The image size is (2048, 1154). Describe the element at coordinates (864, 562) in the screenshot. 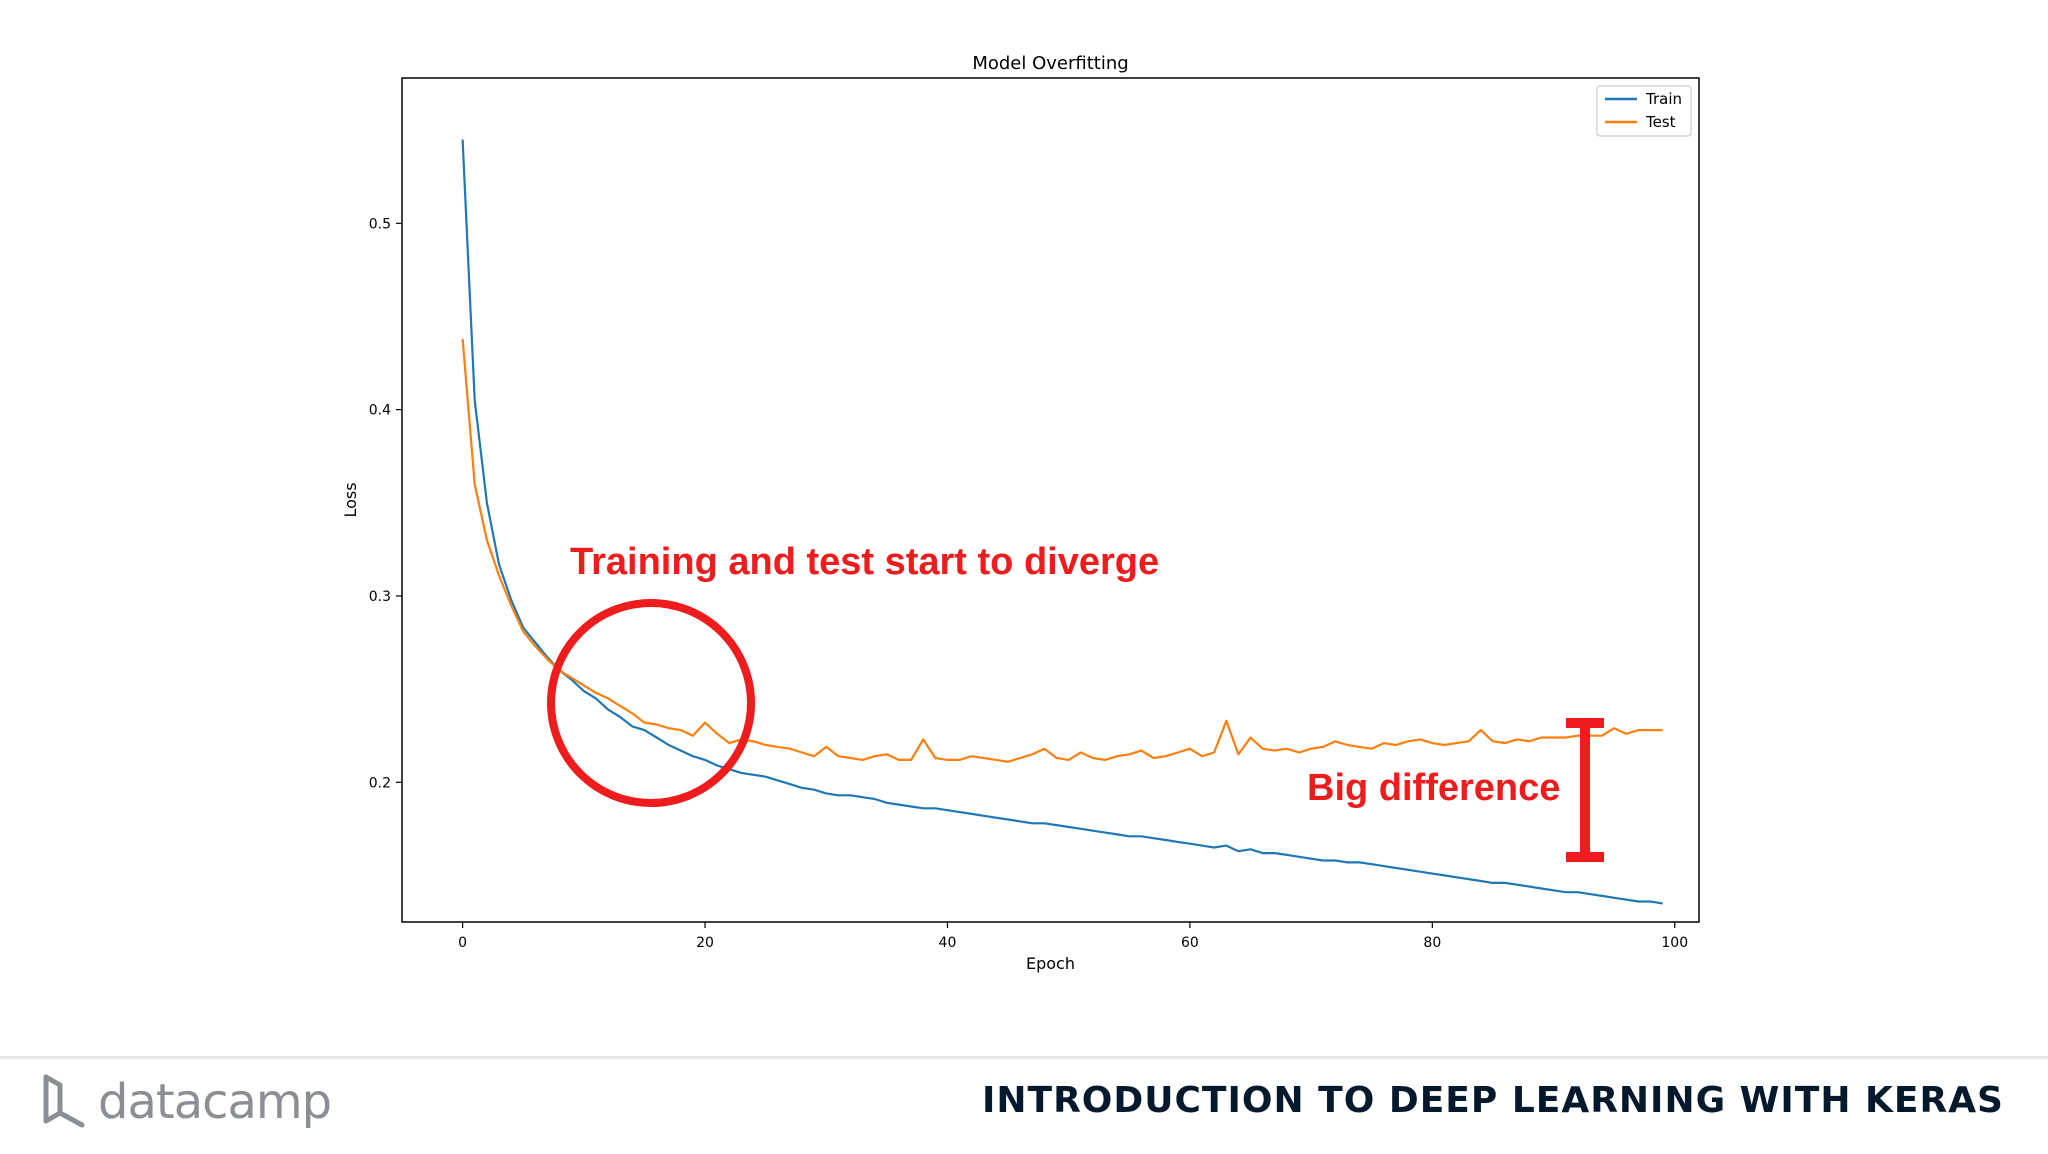

I see `divergence-annotation: Training and test start to diverge` at that location.